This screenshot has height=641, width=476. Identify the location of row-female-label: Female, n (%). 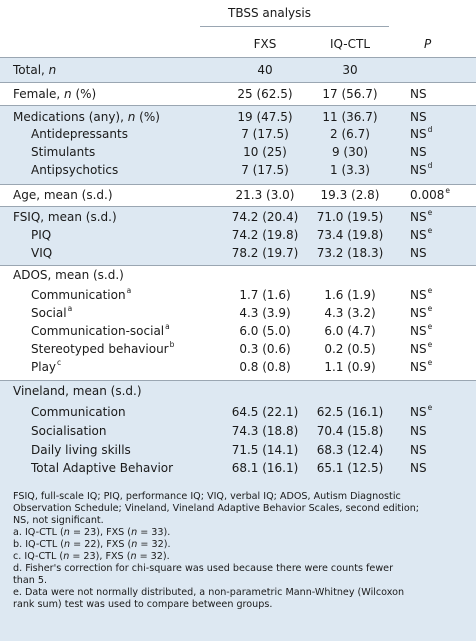
(55, 94).